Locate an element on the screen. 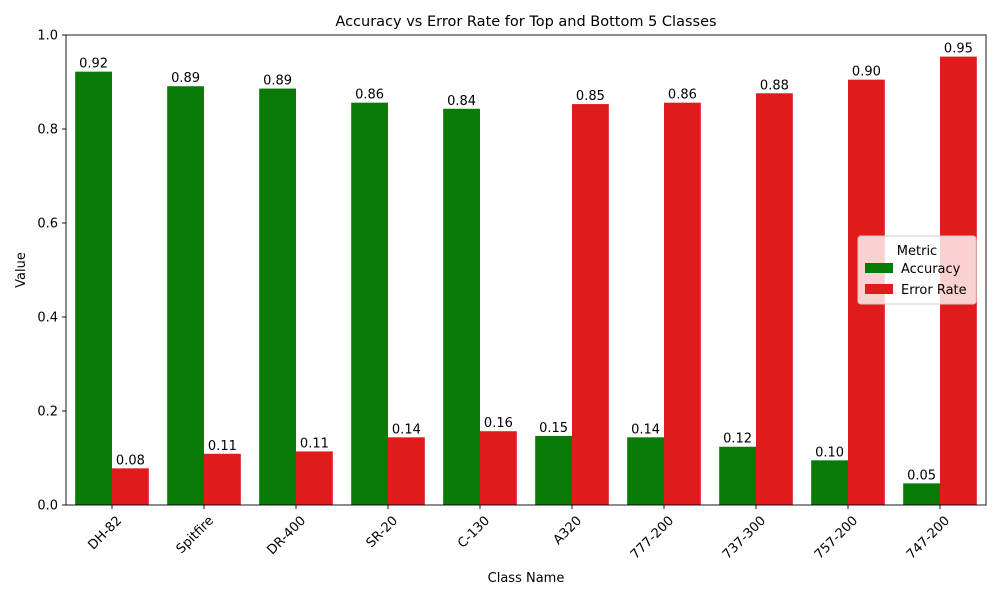 The width and height of the screenshot is (1000, 604). data-label-accuracy: 0.12 is located at coordinates (737, 439).